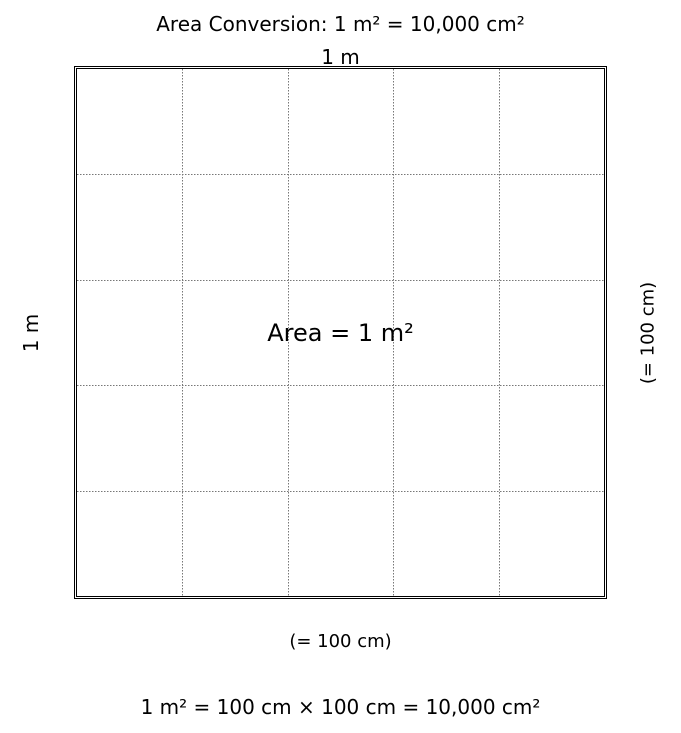  I want to click on area-label: Area = 1 m², so click(340, 333).